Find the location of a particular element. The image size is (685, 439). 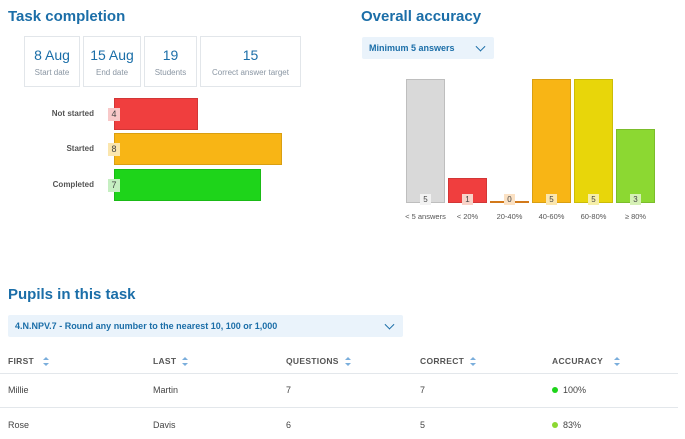

cell-correct: 7 is located at coordinates (423, 390).